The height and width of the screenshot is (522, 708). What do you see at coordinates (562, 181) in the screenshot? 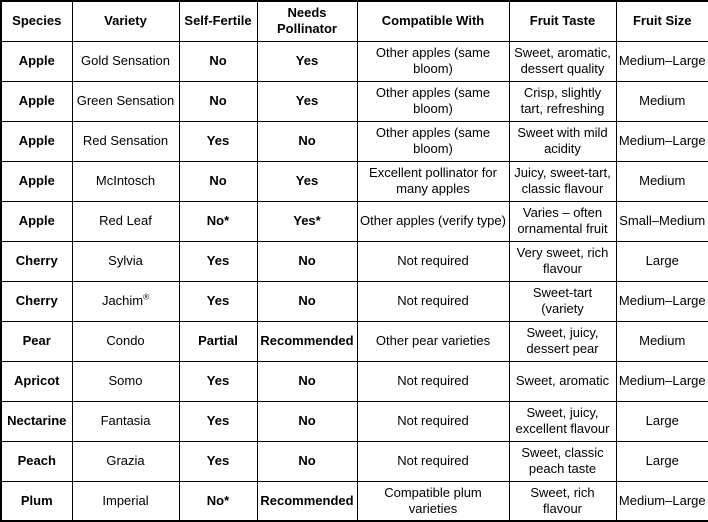
I see `cell-fruit_taste: Juicy, sweet-tart, classic flavour` at bounding box center [562, 181].